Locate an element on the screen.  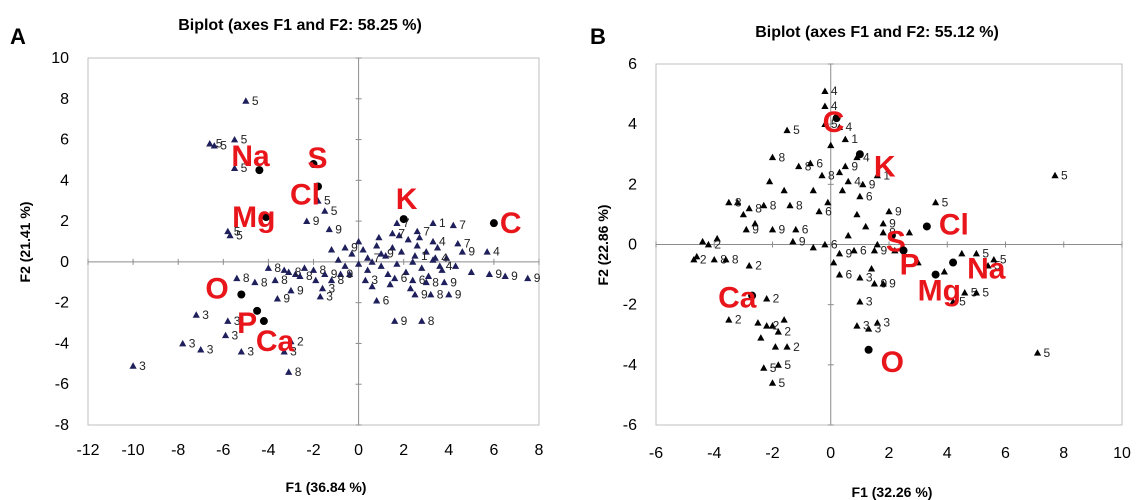
x-tick-label: 10 is located at coordinates (1122, 453).